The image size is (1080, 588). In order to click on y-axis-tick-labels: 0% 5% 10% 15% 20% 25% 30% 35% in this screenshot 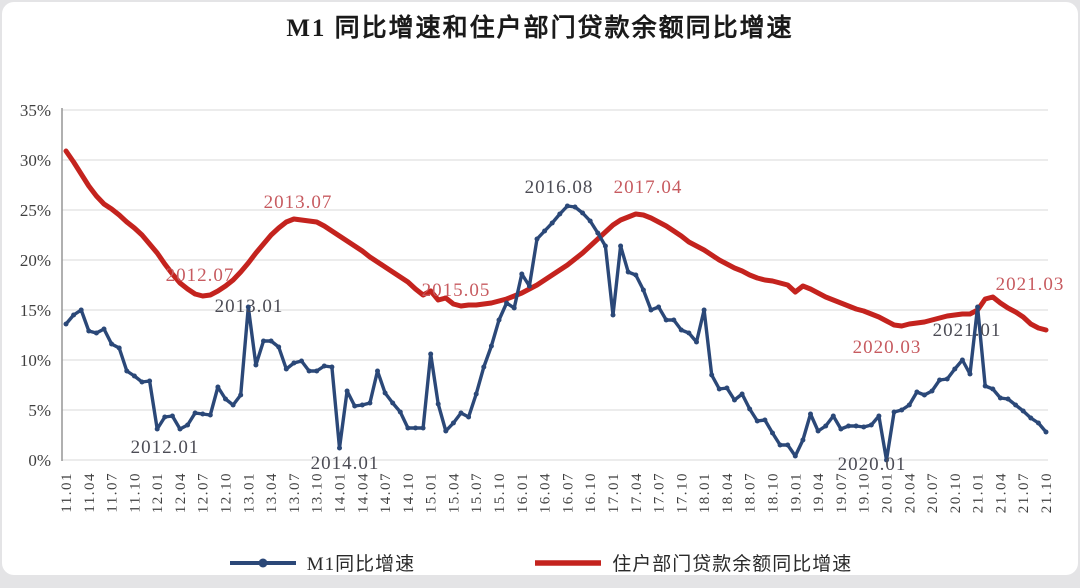, I will do `click(35, 285)`.